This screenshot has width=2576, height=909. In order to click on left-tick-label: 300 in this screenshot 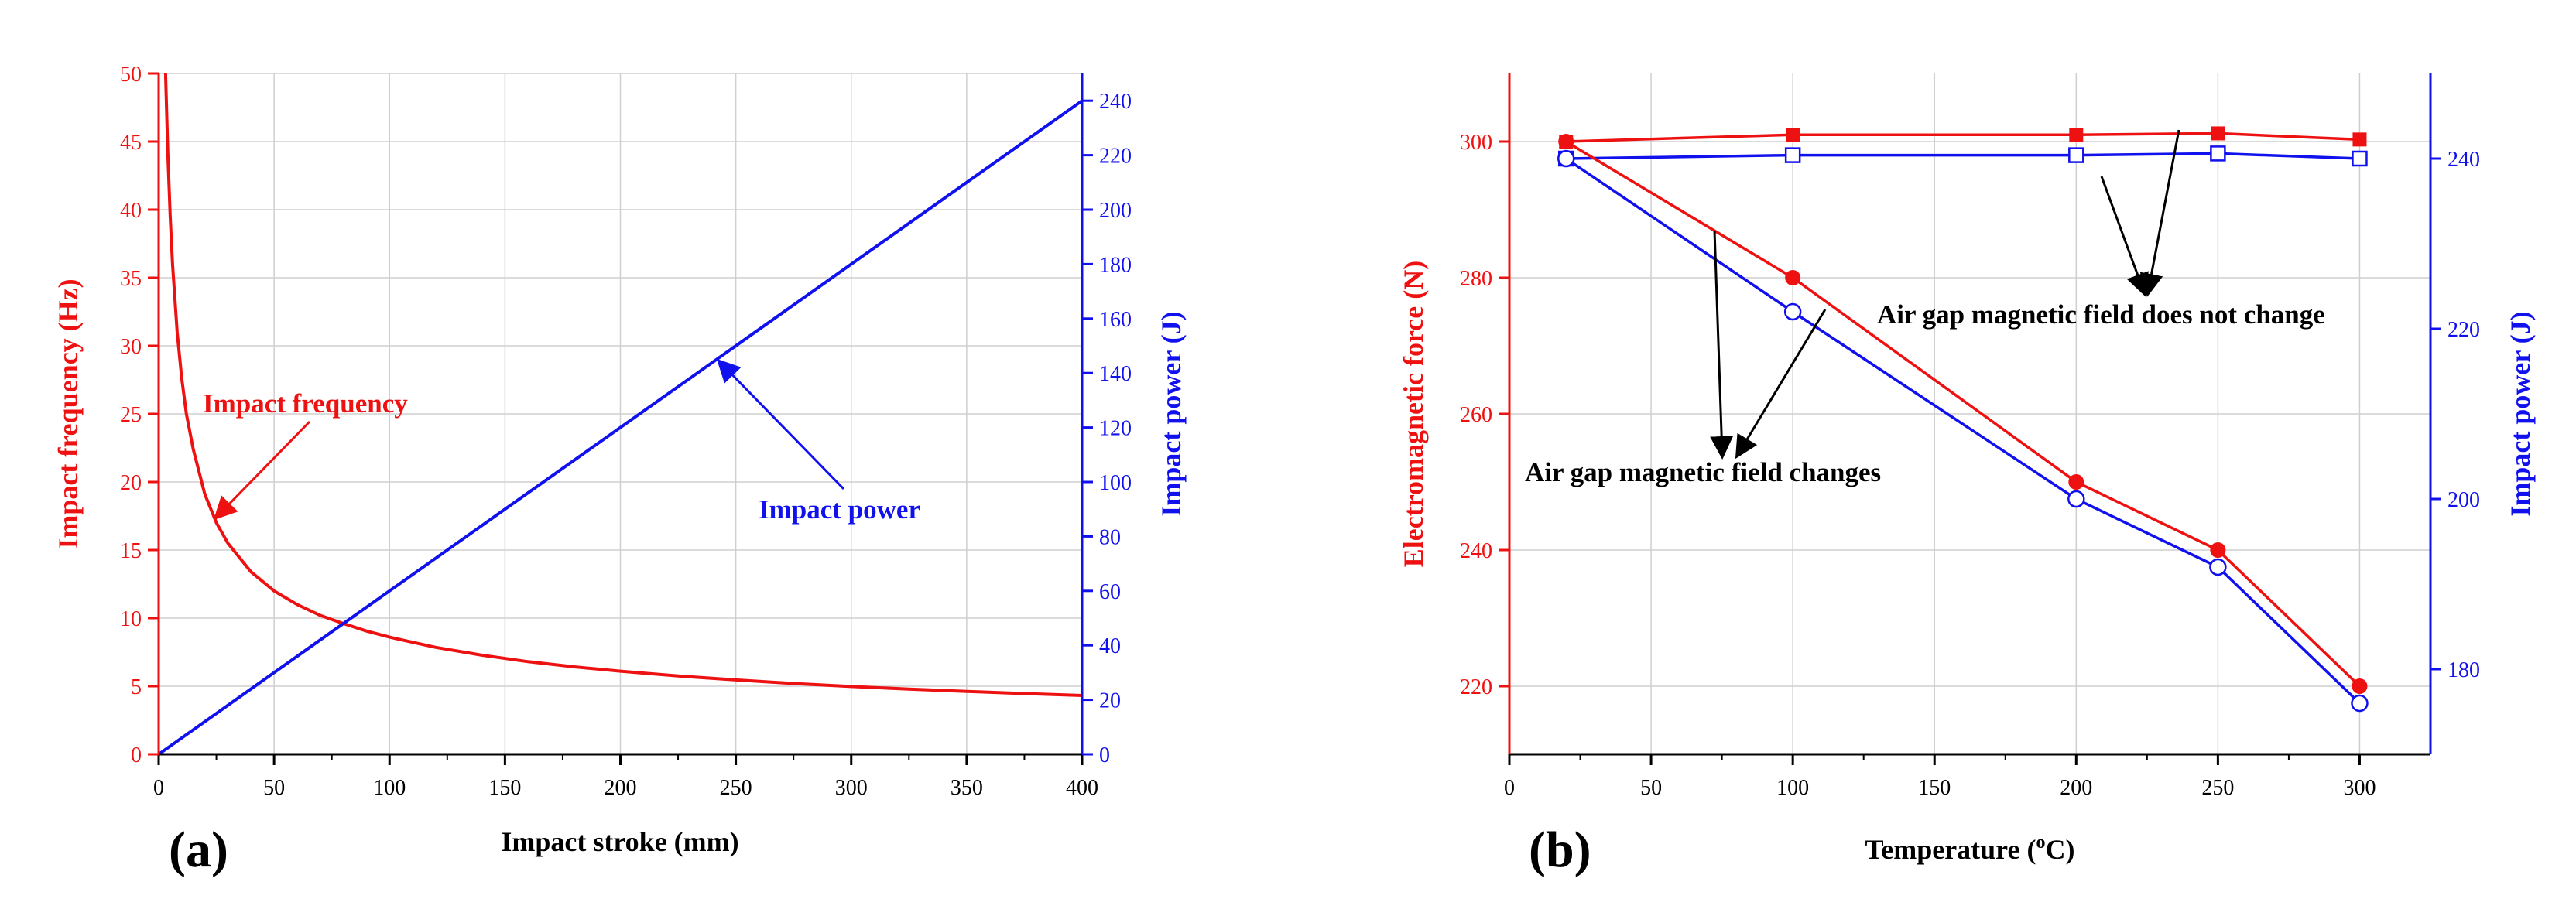, I will do `click(1476, 143)`.